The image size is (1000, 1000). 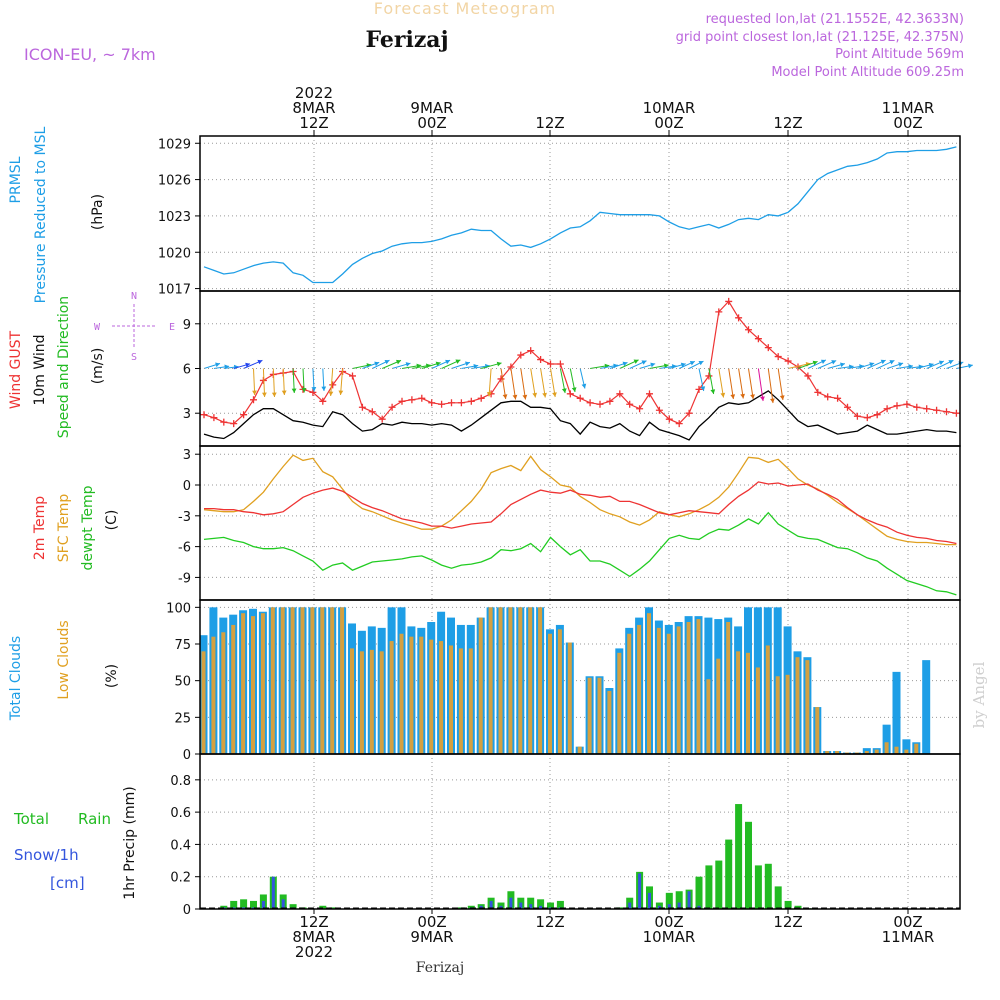 What do you see at coordinates (64, 659) in the screenshot?
I see `low-clouds-label: Low Clouds` at bounding box center [64, 659].